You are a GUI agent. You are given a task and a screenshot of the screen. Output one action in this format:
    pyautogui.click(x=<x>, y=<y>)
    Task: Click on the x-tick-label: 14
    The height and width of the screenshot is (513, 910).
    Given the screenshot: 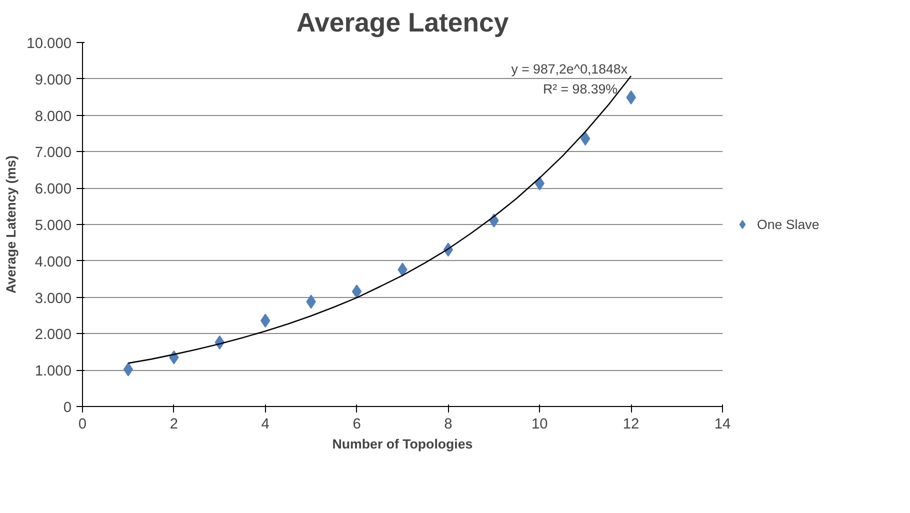 What is the action you would take?
    pyautogui.click(x=722, y=424)
    